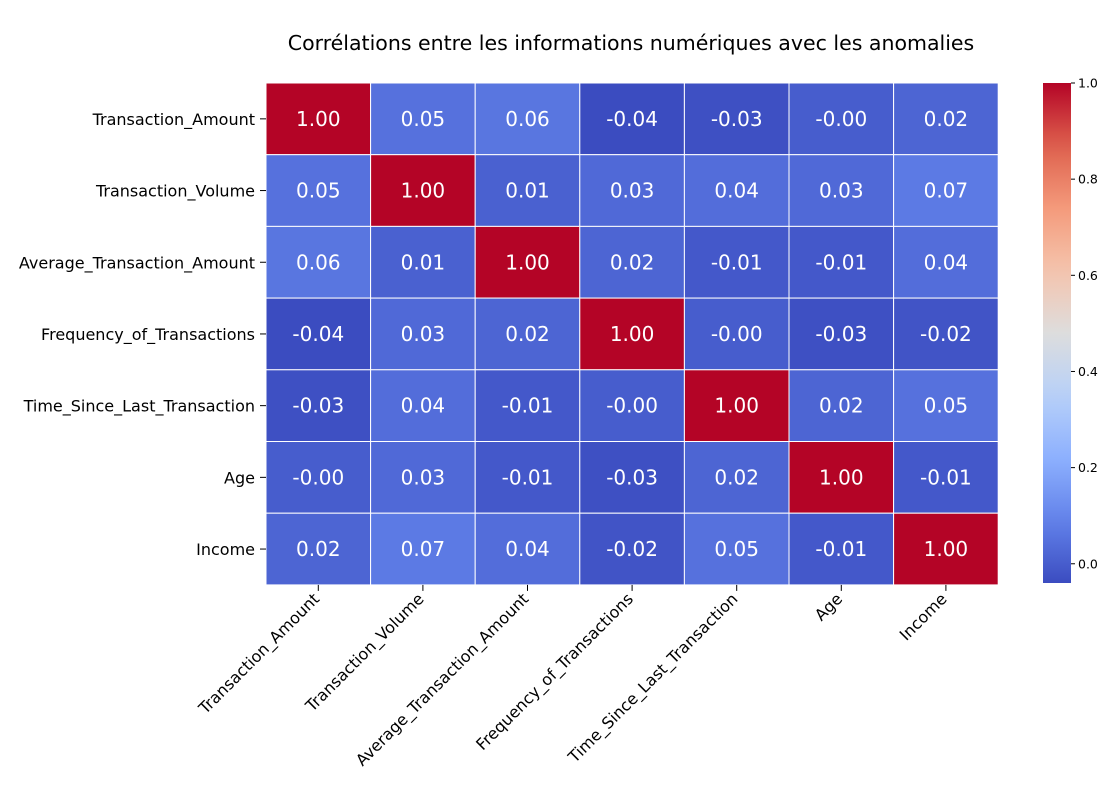  What do you see at coordinates (923, 616) in the screenshot?
I see `x-tick-label: Income` at bounding box center [923, 616].